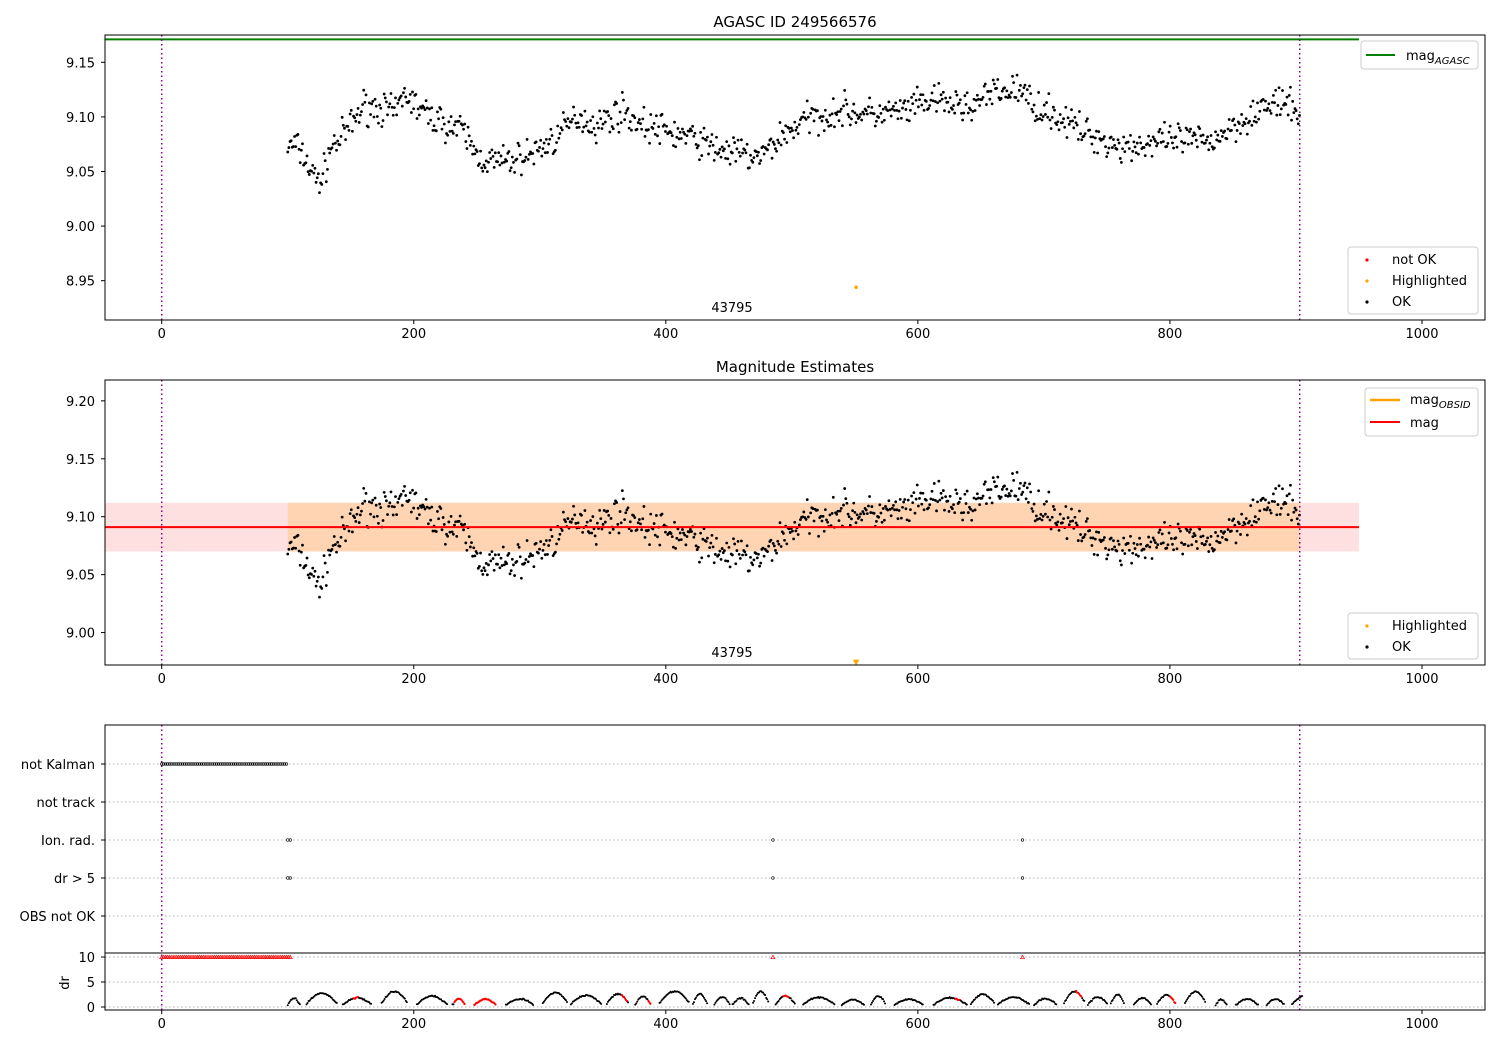  What do you see at coordinates (1421, 1024) in the screenshot?
I see `x-tick-label: 1000` at bounding box center [1421, 1024].